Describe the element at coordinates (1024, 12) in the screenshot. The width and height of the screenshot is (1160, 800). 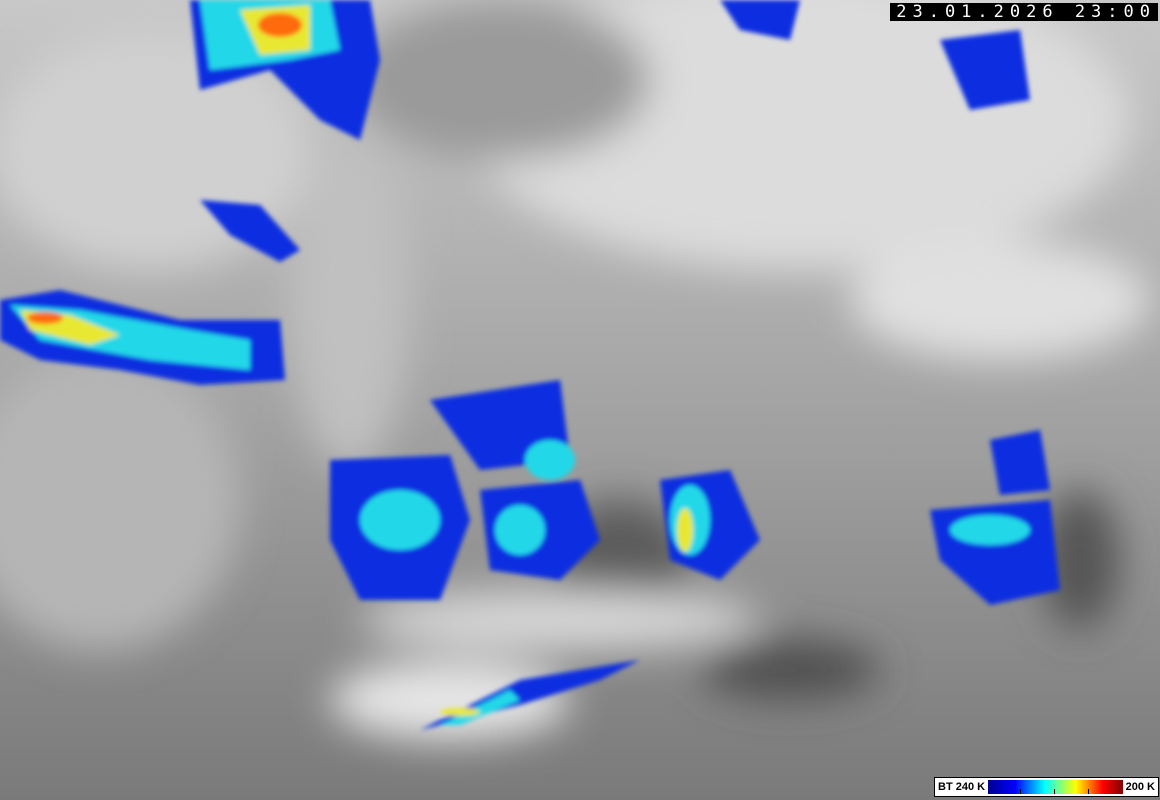
I see `timestamp-label: 23.01.2026 23:00` at that location.